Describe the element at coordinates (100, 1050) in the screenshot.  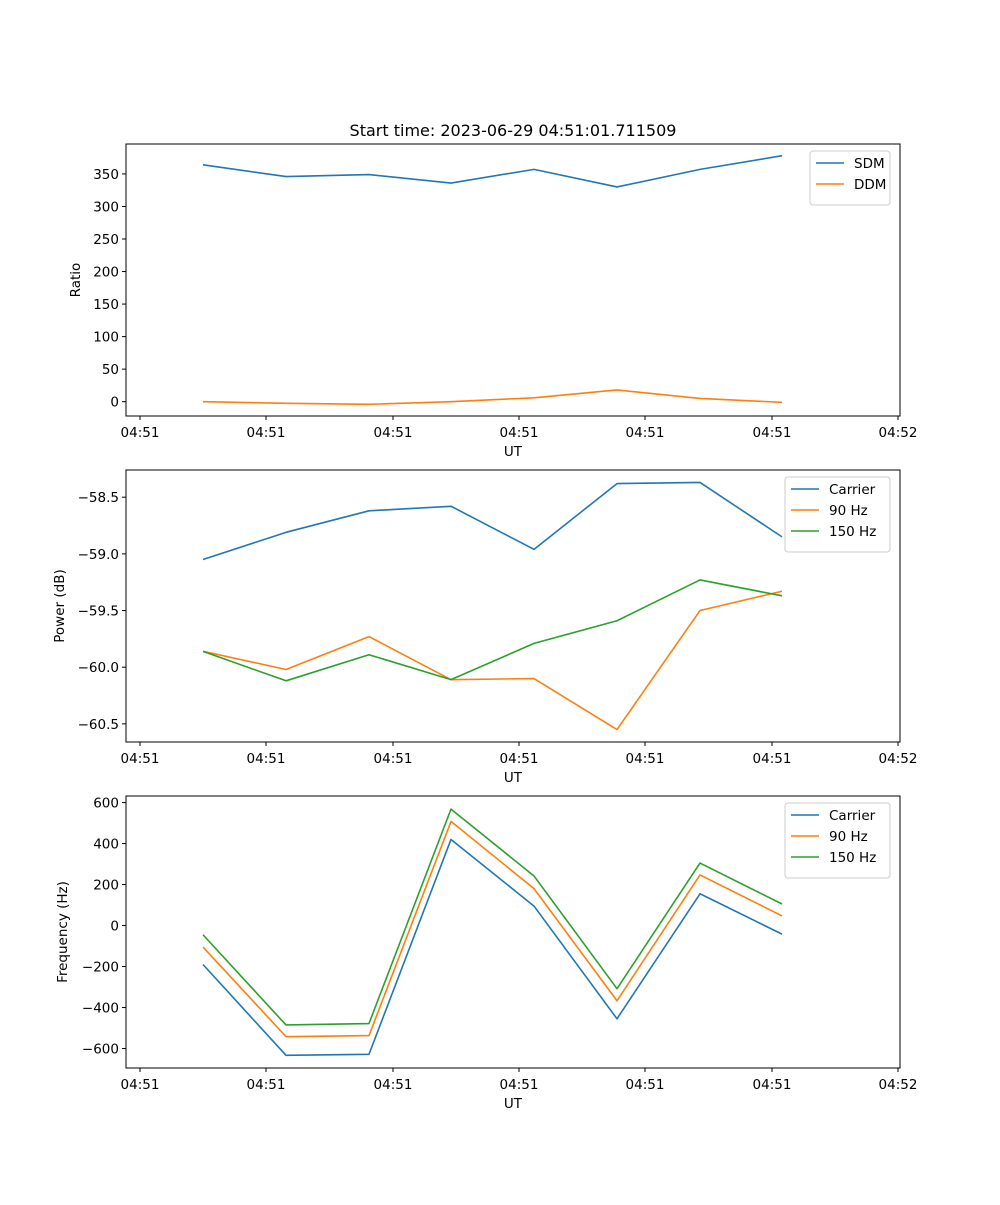
I see `y-tick-label: −600` at that location.